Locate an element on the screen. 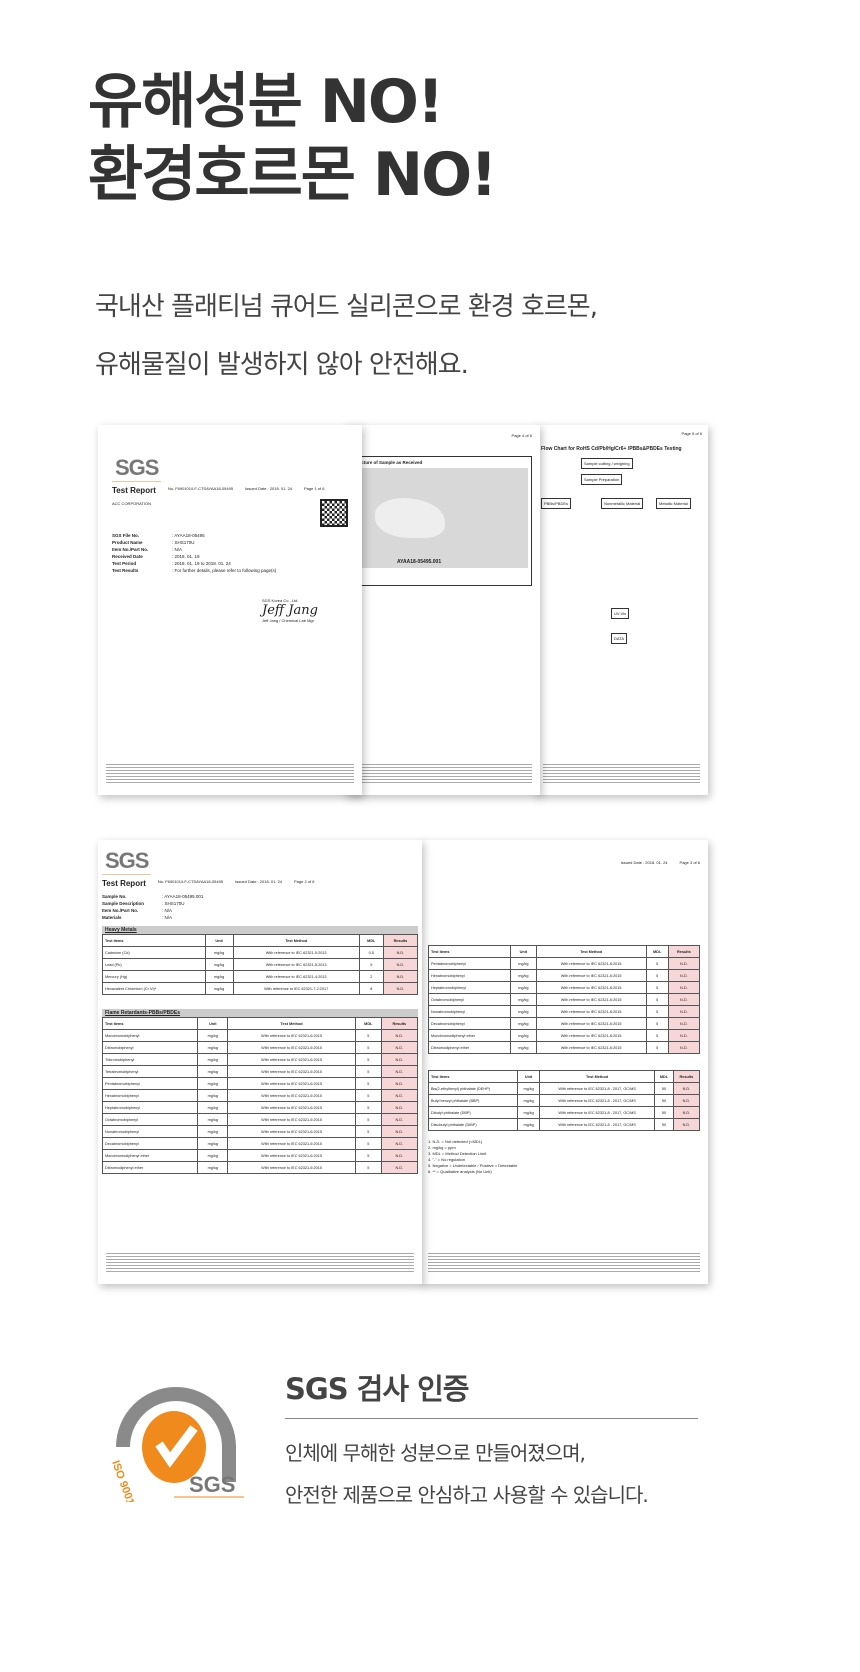  svg-text: SGS is located at coordinates (212, 1484).